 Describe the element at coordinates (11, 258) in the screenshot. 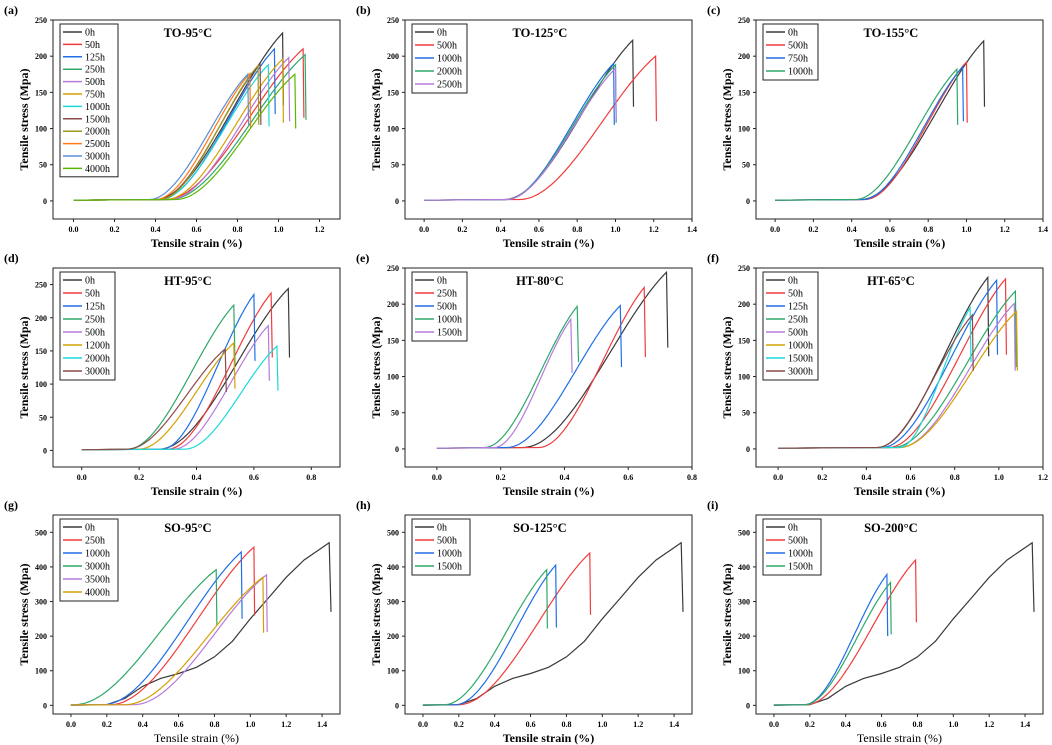

I see `panel-label: (d)` at that location.